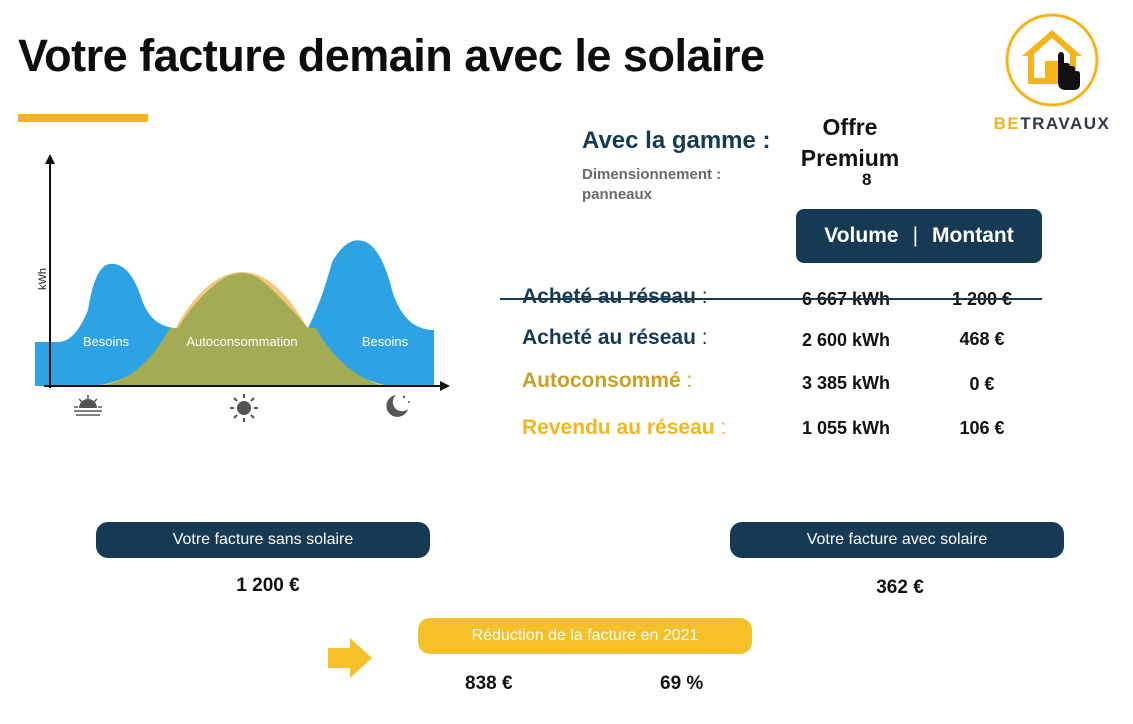  I want to click on brand-prefix: BE, so click(1007, 123).